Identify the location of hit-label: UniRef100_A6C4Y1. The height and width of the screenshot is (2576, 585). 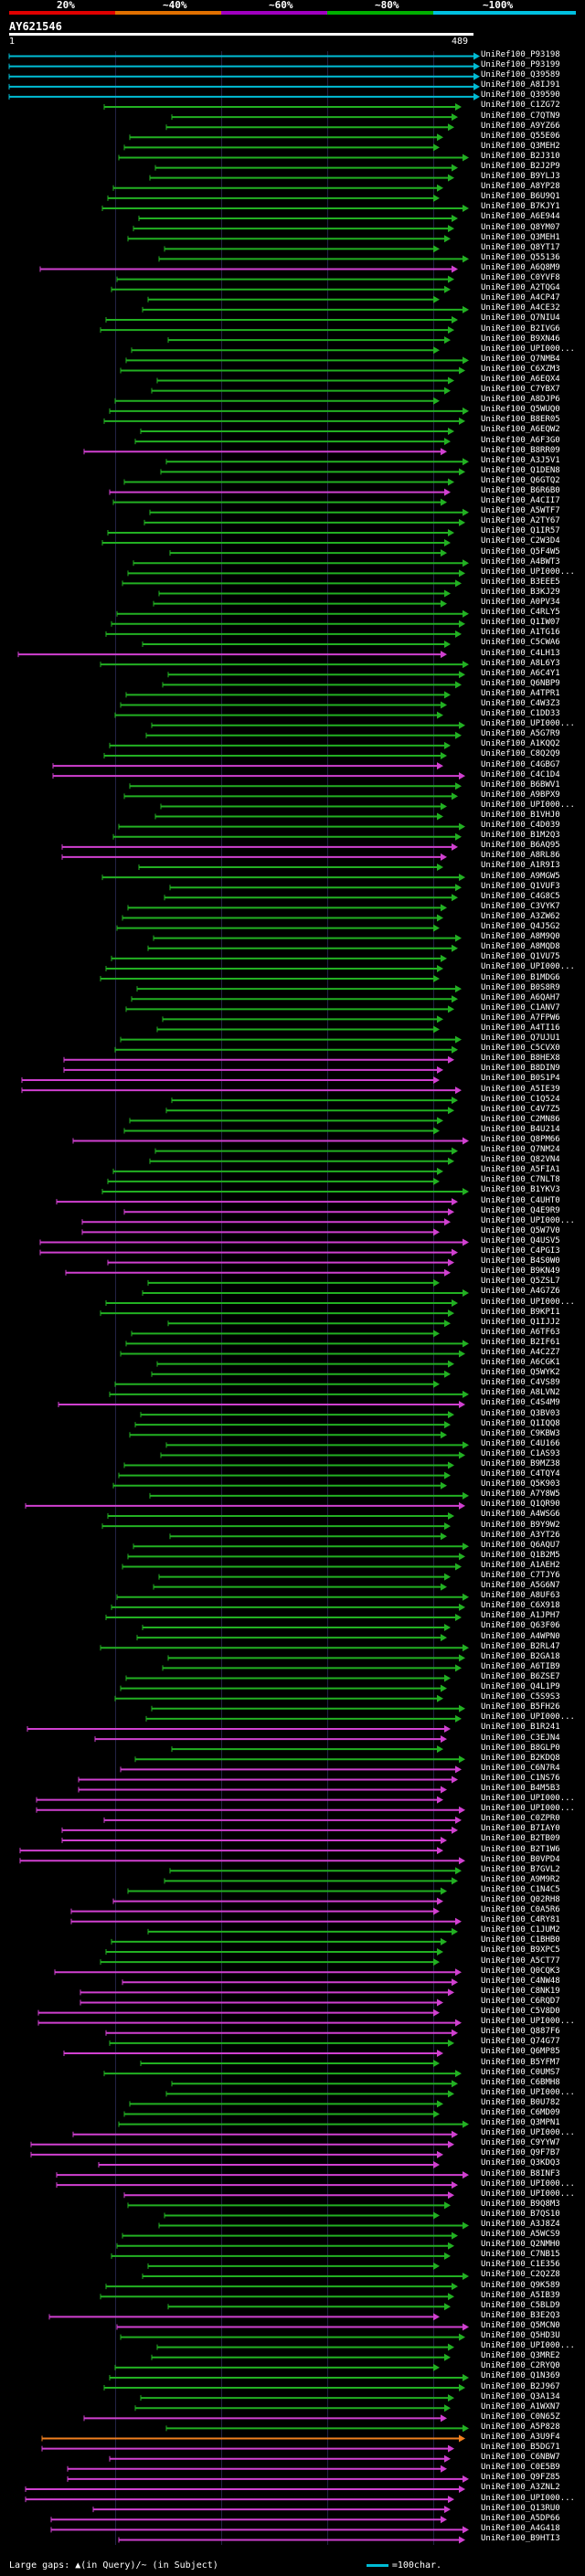
(520, 673).